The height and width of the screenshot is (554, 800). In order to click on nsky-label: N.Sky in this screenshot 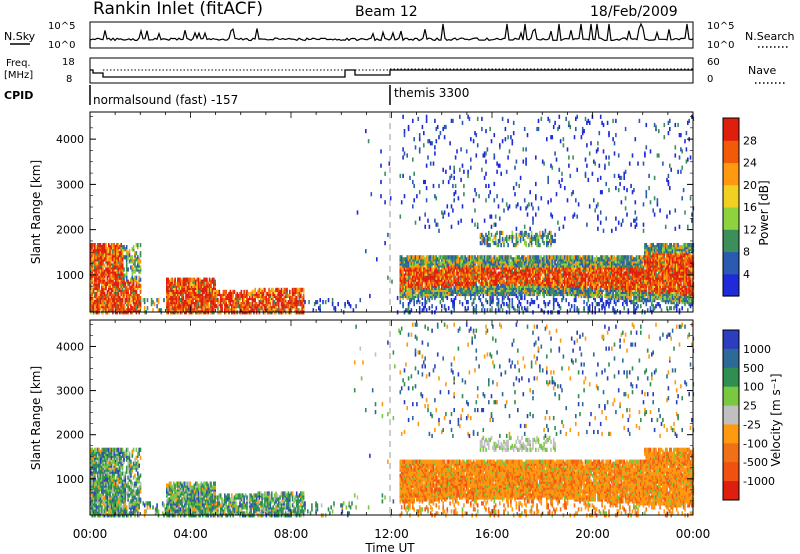, I will do `click(20, 36)`.